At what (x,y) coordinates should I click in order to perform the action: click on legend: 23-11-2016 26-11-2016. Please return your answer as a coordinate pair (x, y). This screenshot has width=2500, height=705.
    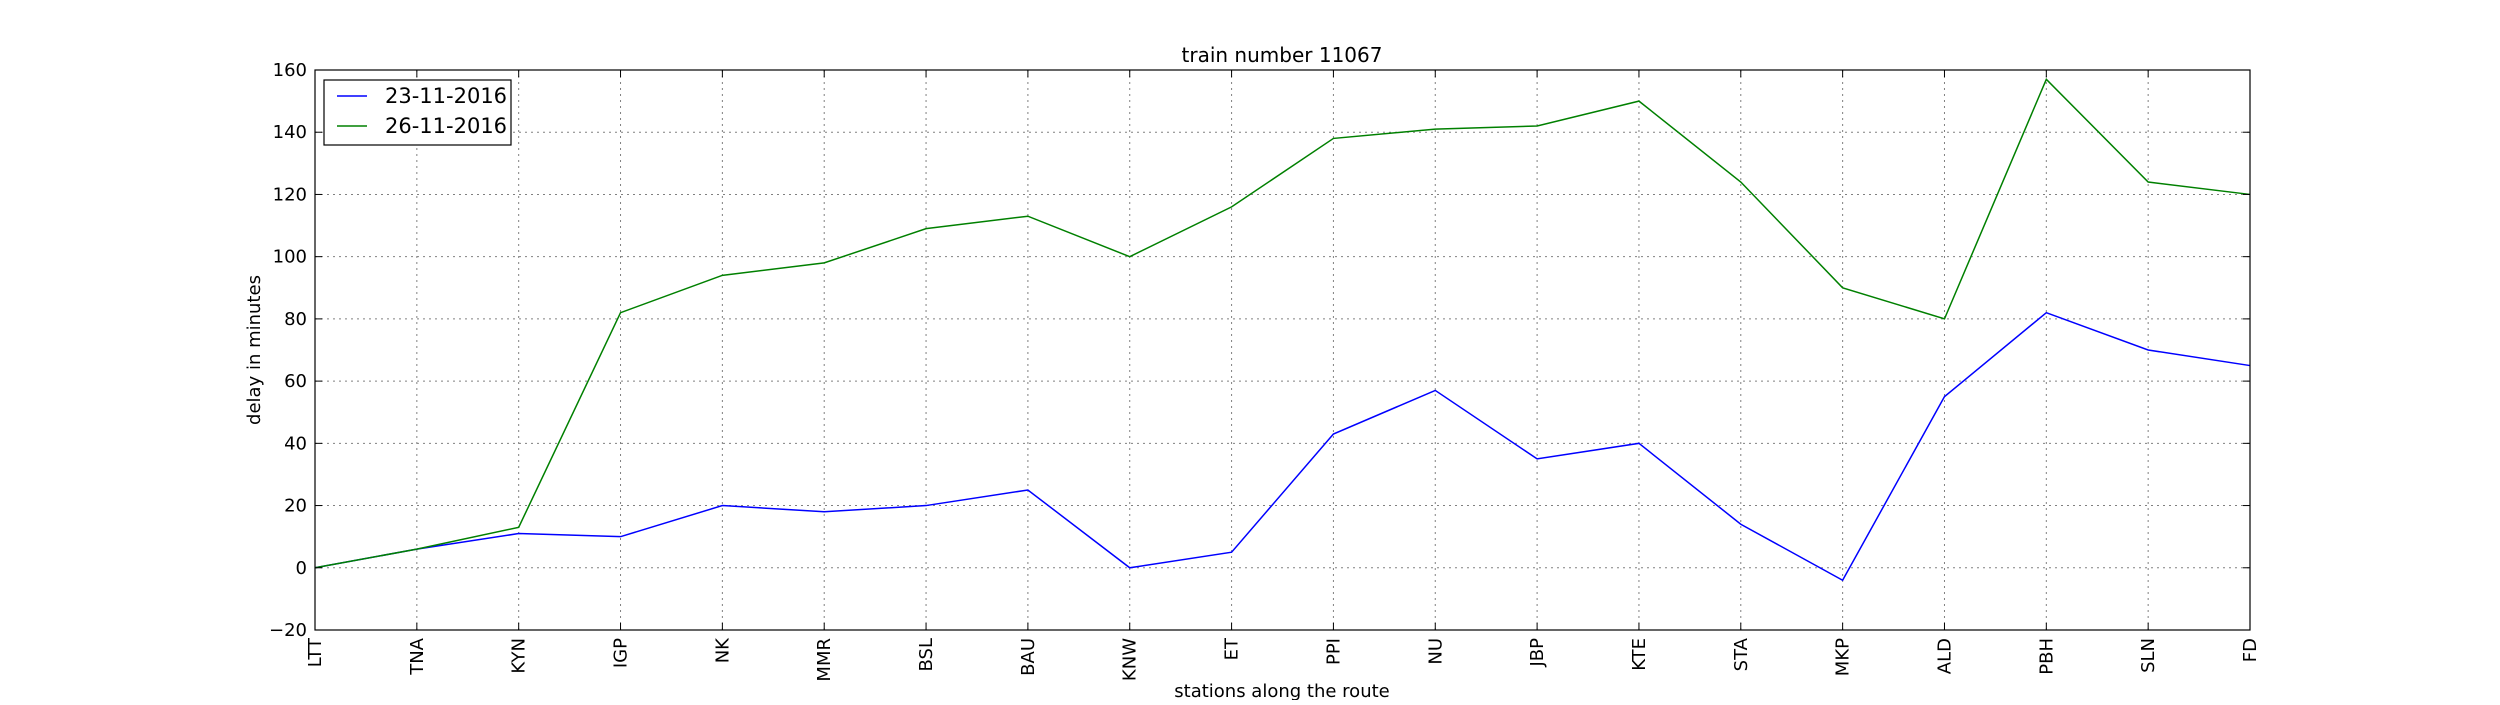
    Looking at the image, I should click on (417, 112).